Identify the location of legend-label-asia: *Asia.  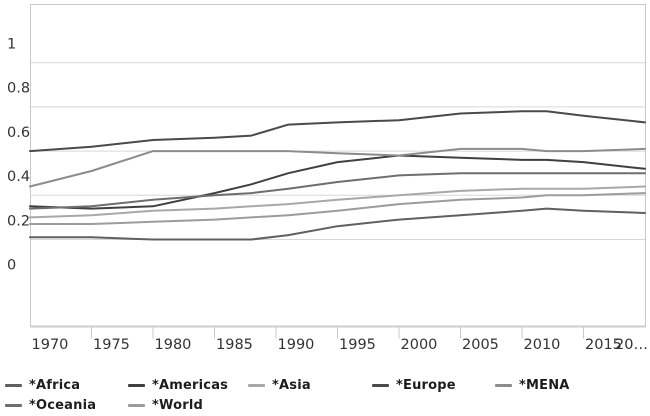
(291, 385).